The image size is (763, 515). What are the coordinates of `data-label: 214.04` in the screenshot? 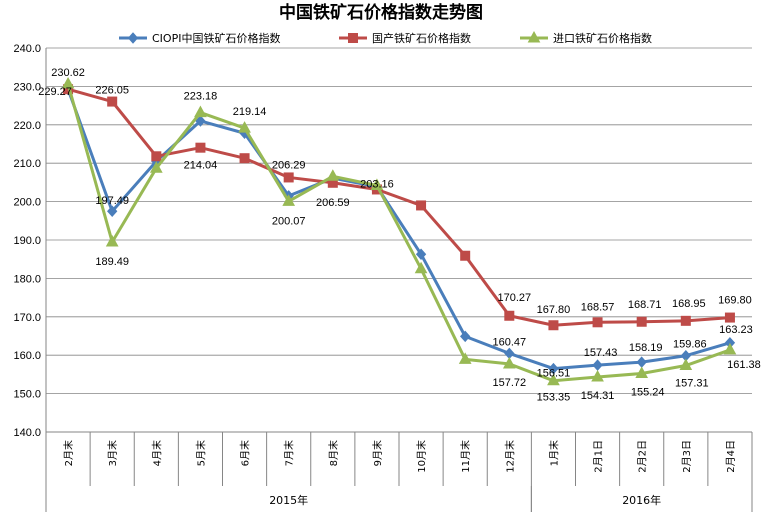 It's located at (201, 166).